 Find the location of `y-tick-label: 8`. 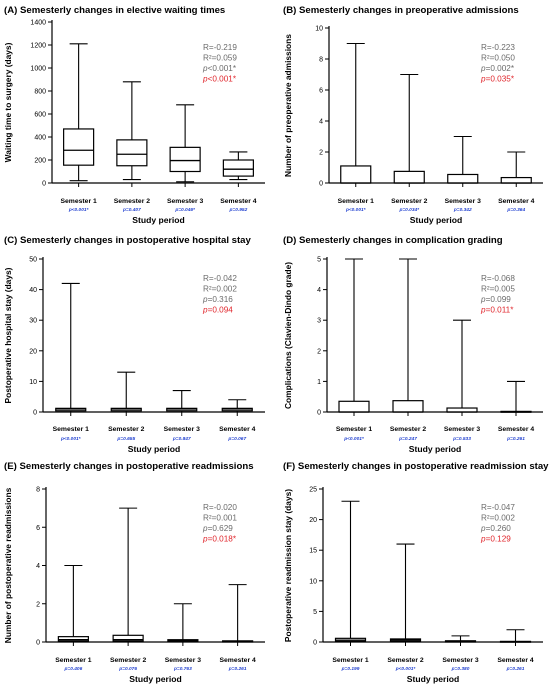

y-tick-label: 8 is located at coordinates (321, 60).